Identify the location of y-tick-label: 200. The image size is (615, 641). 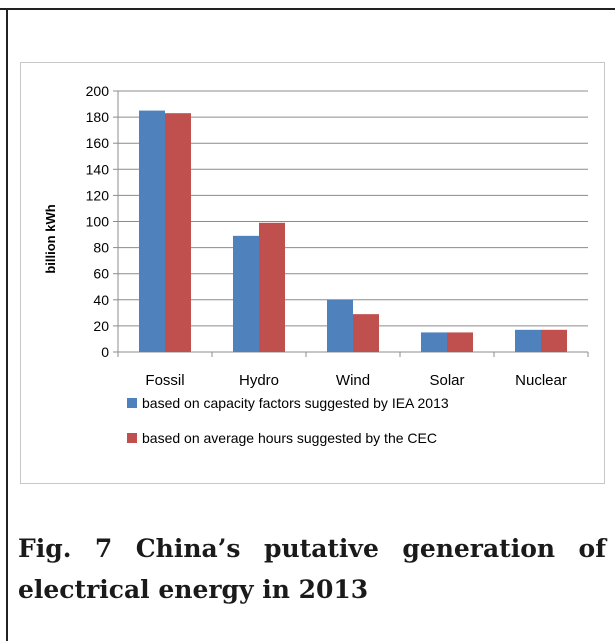
(98, 91).